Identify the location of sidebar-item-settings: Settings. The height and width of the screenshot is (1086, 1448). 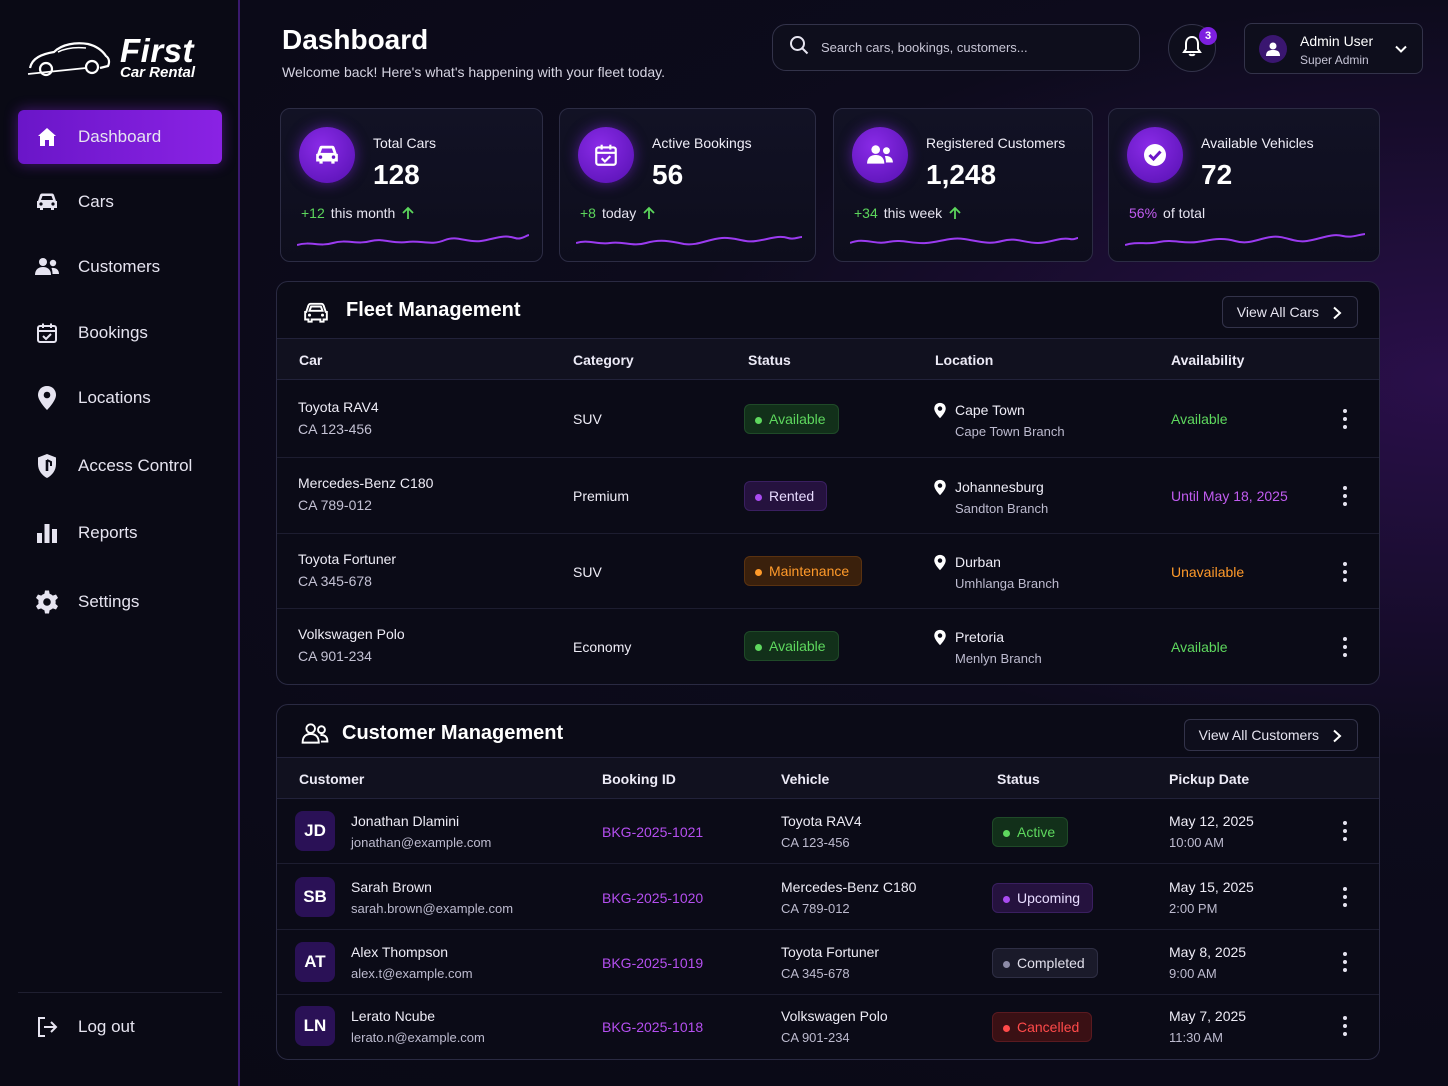
(120, 602).